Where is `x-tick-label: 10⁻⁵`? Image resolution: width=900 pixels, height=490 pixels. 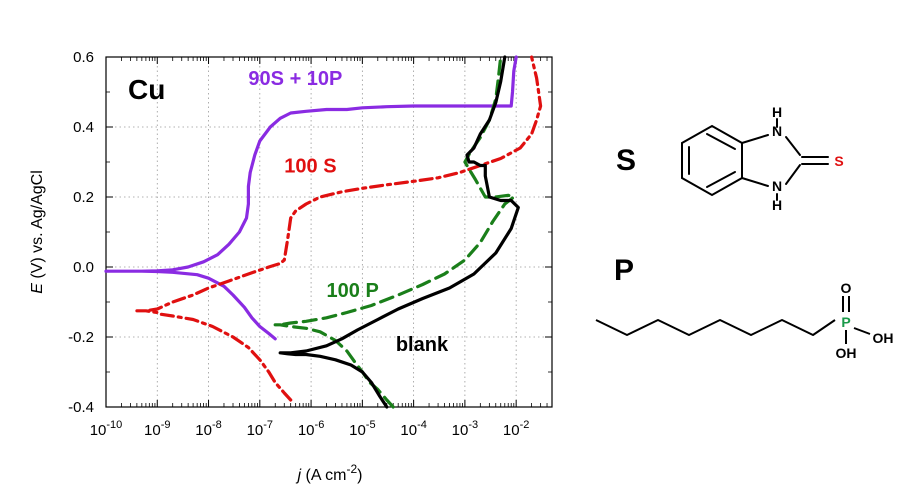
x-tick-label: 10⁻⁵ is located at coordinates (362, 429).